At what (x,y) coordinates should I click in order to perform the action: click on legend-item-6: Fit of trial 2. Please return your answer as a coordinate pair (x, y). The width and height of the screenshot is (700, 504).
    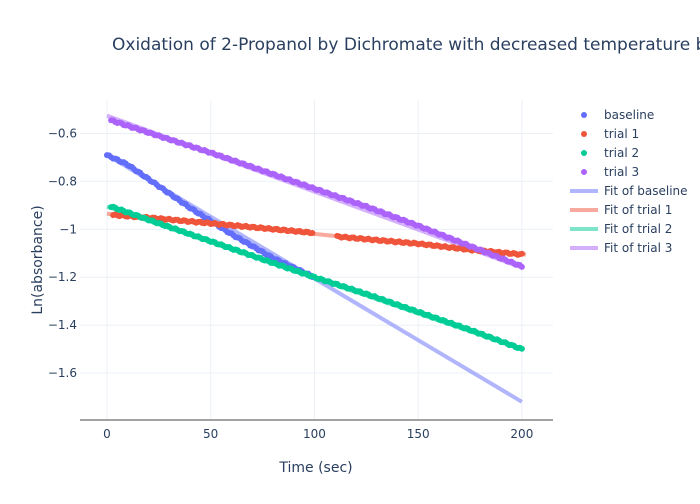
    Looking at the image, I should click on (621, 229).